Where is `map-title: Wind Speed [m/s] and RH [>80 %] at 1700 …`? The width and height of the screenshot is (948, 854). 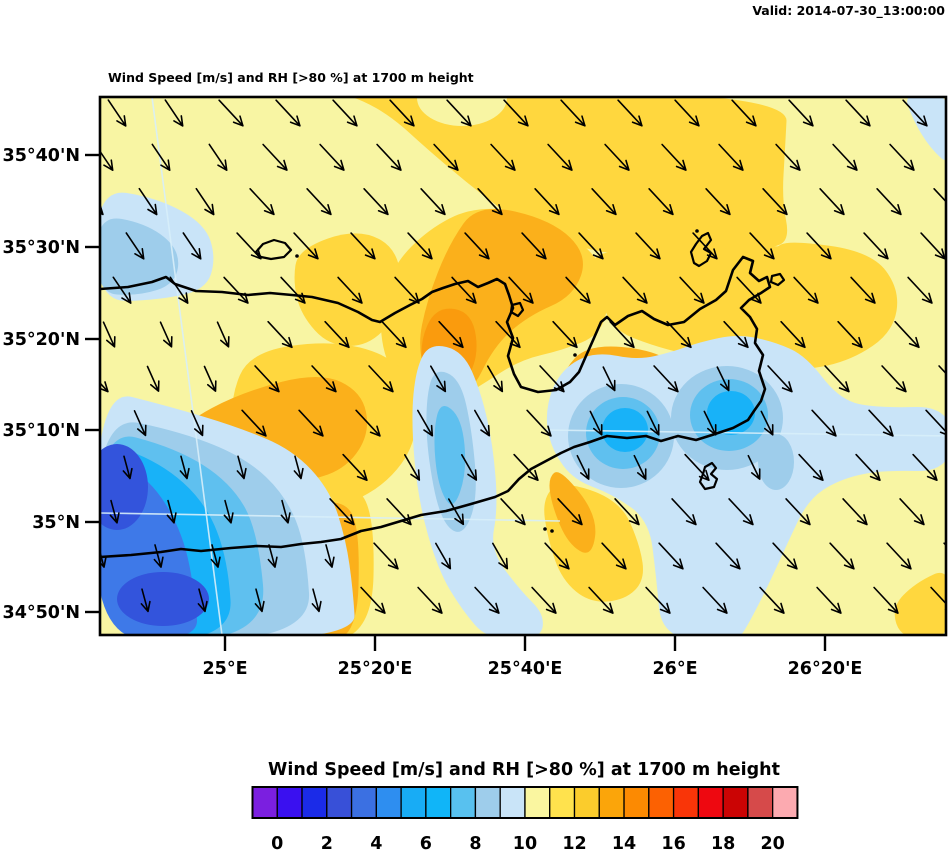 map-title: Wind Speed [m/s] and RH [>80 %] at 1700 … is located at coordinates (291, 77).